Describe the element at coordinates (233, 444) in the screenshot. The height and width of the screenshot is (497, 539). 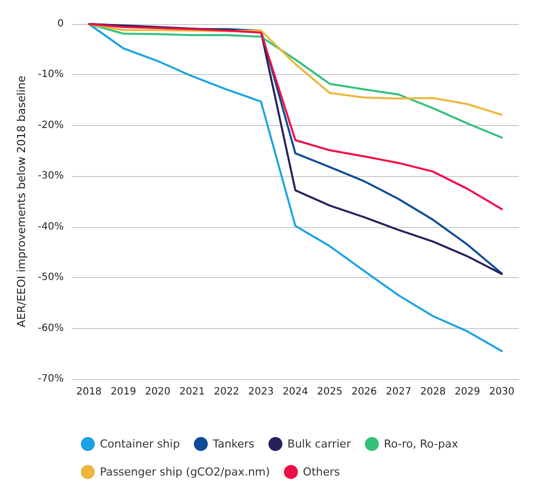
I see `legend-label: Tankers` at that location.